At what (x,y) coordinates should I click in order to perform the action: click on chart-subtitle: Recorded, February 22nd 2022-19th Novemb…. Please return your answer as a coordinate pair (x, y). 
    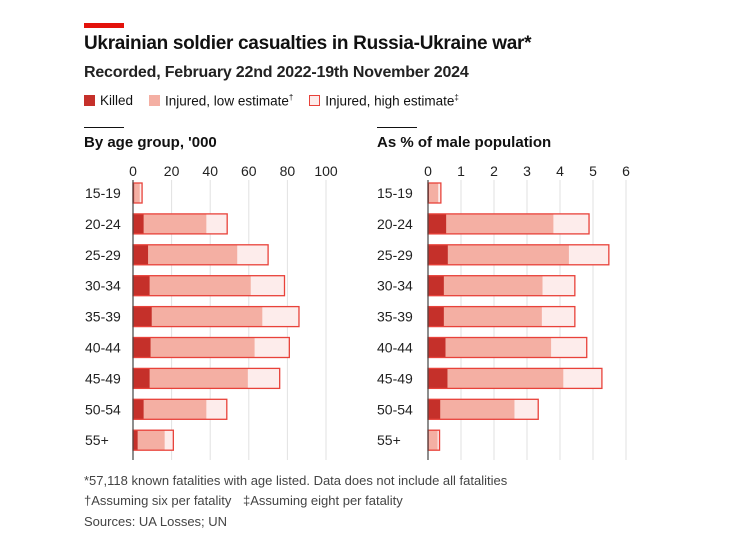
    Looking at the image, I should click on (276, 72).